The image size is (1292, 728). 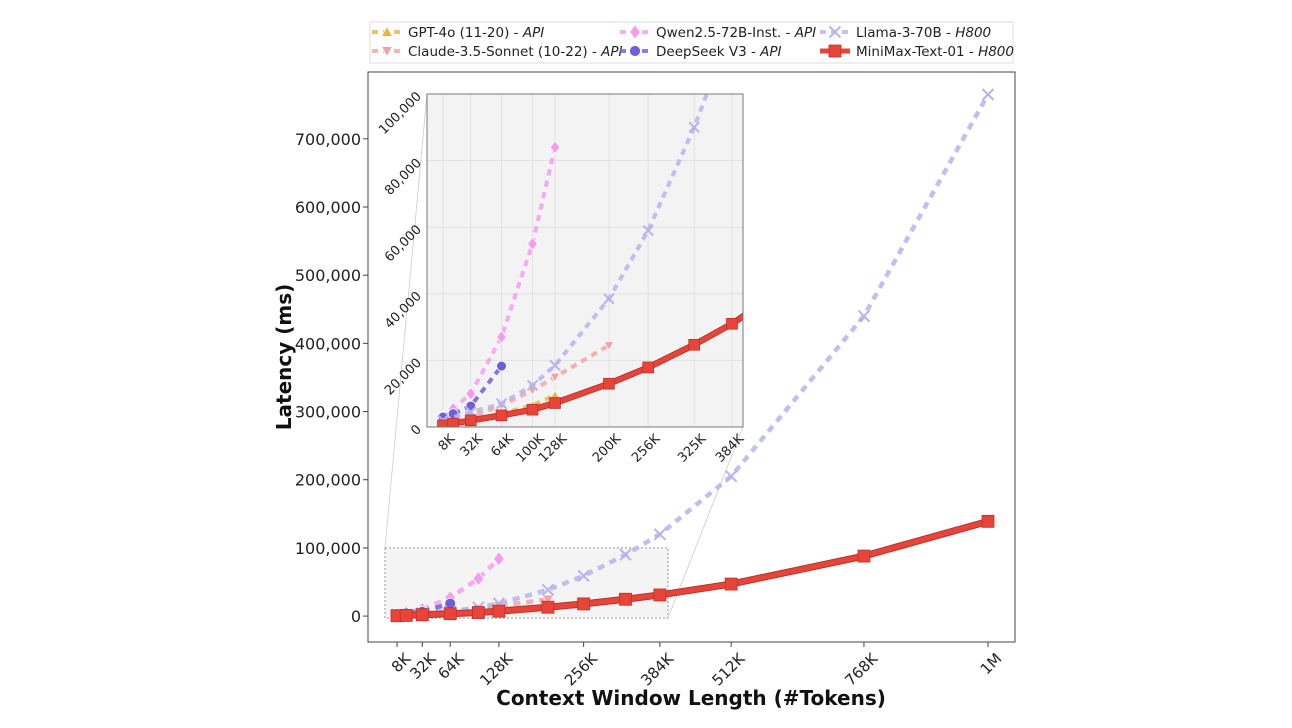 What do you see at coordinates (451, 666) in the screenshot?
I see `x-tick-label: 64K` at bounding box center [451, 666].